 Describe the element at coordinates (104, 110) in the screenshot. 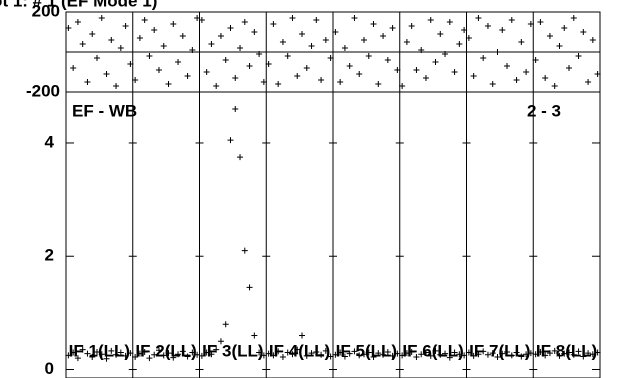

I see `baseline-label: EF - WB` at that location.